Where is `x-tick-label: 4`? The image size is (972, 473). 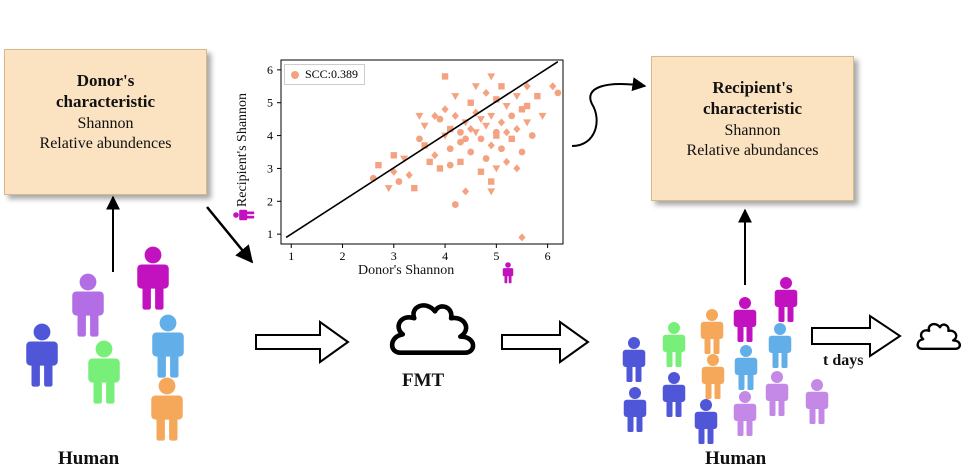
x-tick-label: 4 is located at coordinates (445, 256).